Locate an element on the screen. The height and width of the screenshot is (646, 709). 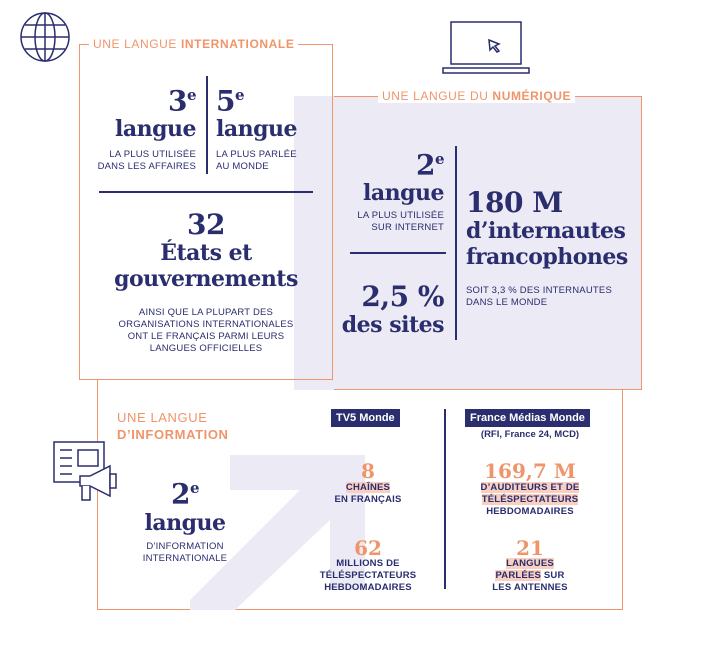
numerique-stat3-number: 180 M is located at coordinates (514, 202).